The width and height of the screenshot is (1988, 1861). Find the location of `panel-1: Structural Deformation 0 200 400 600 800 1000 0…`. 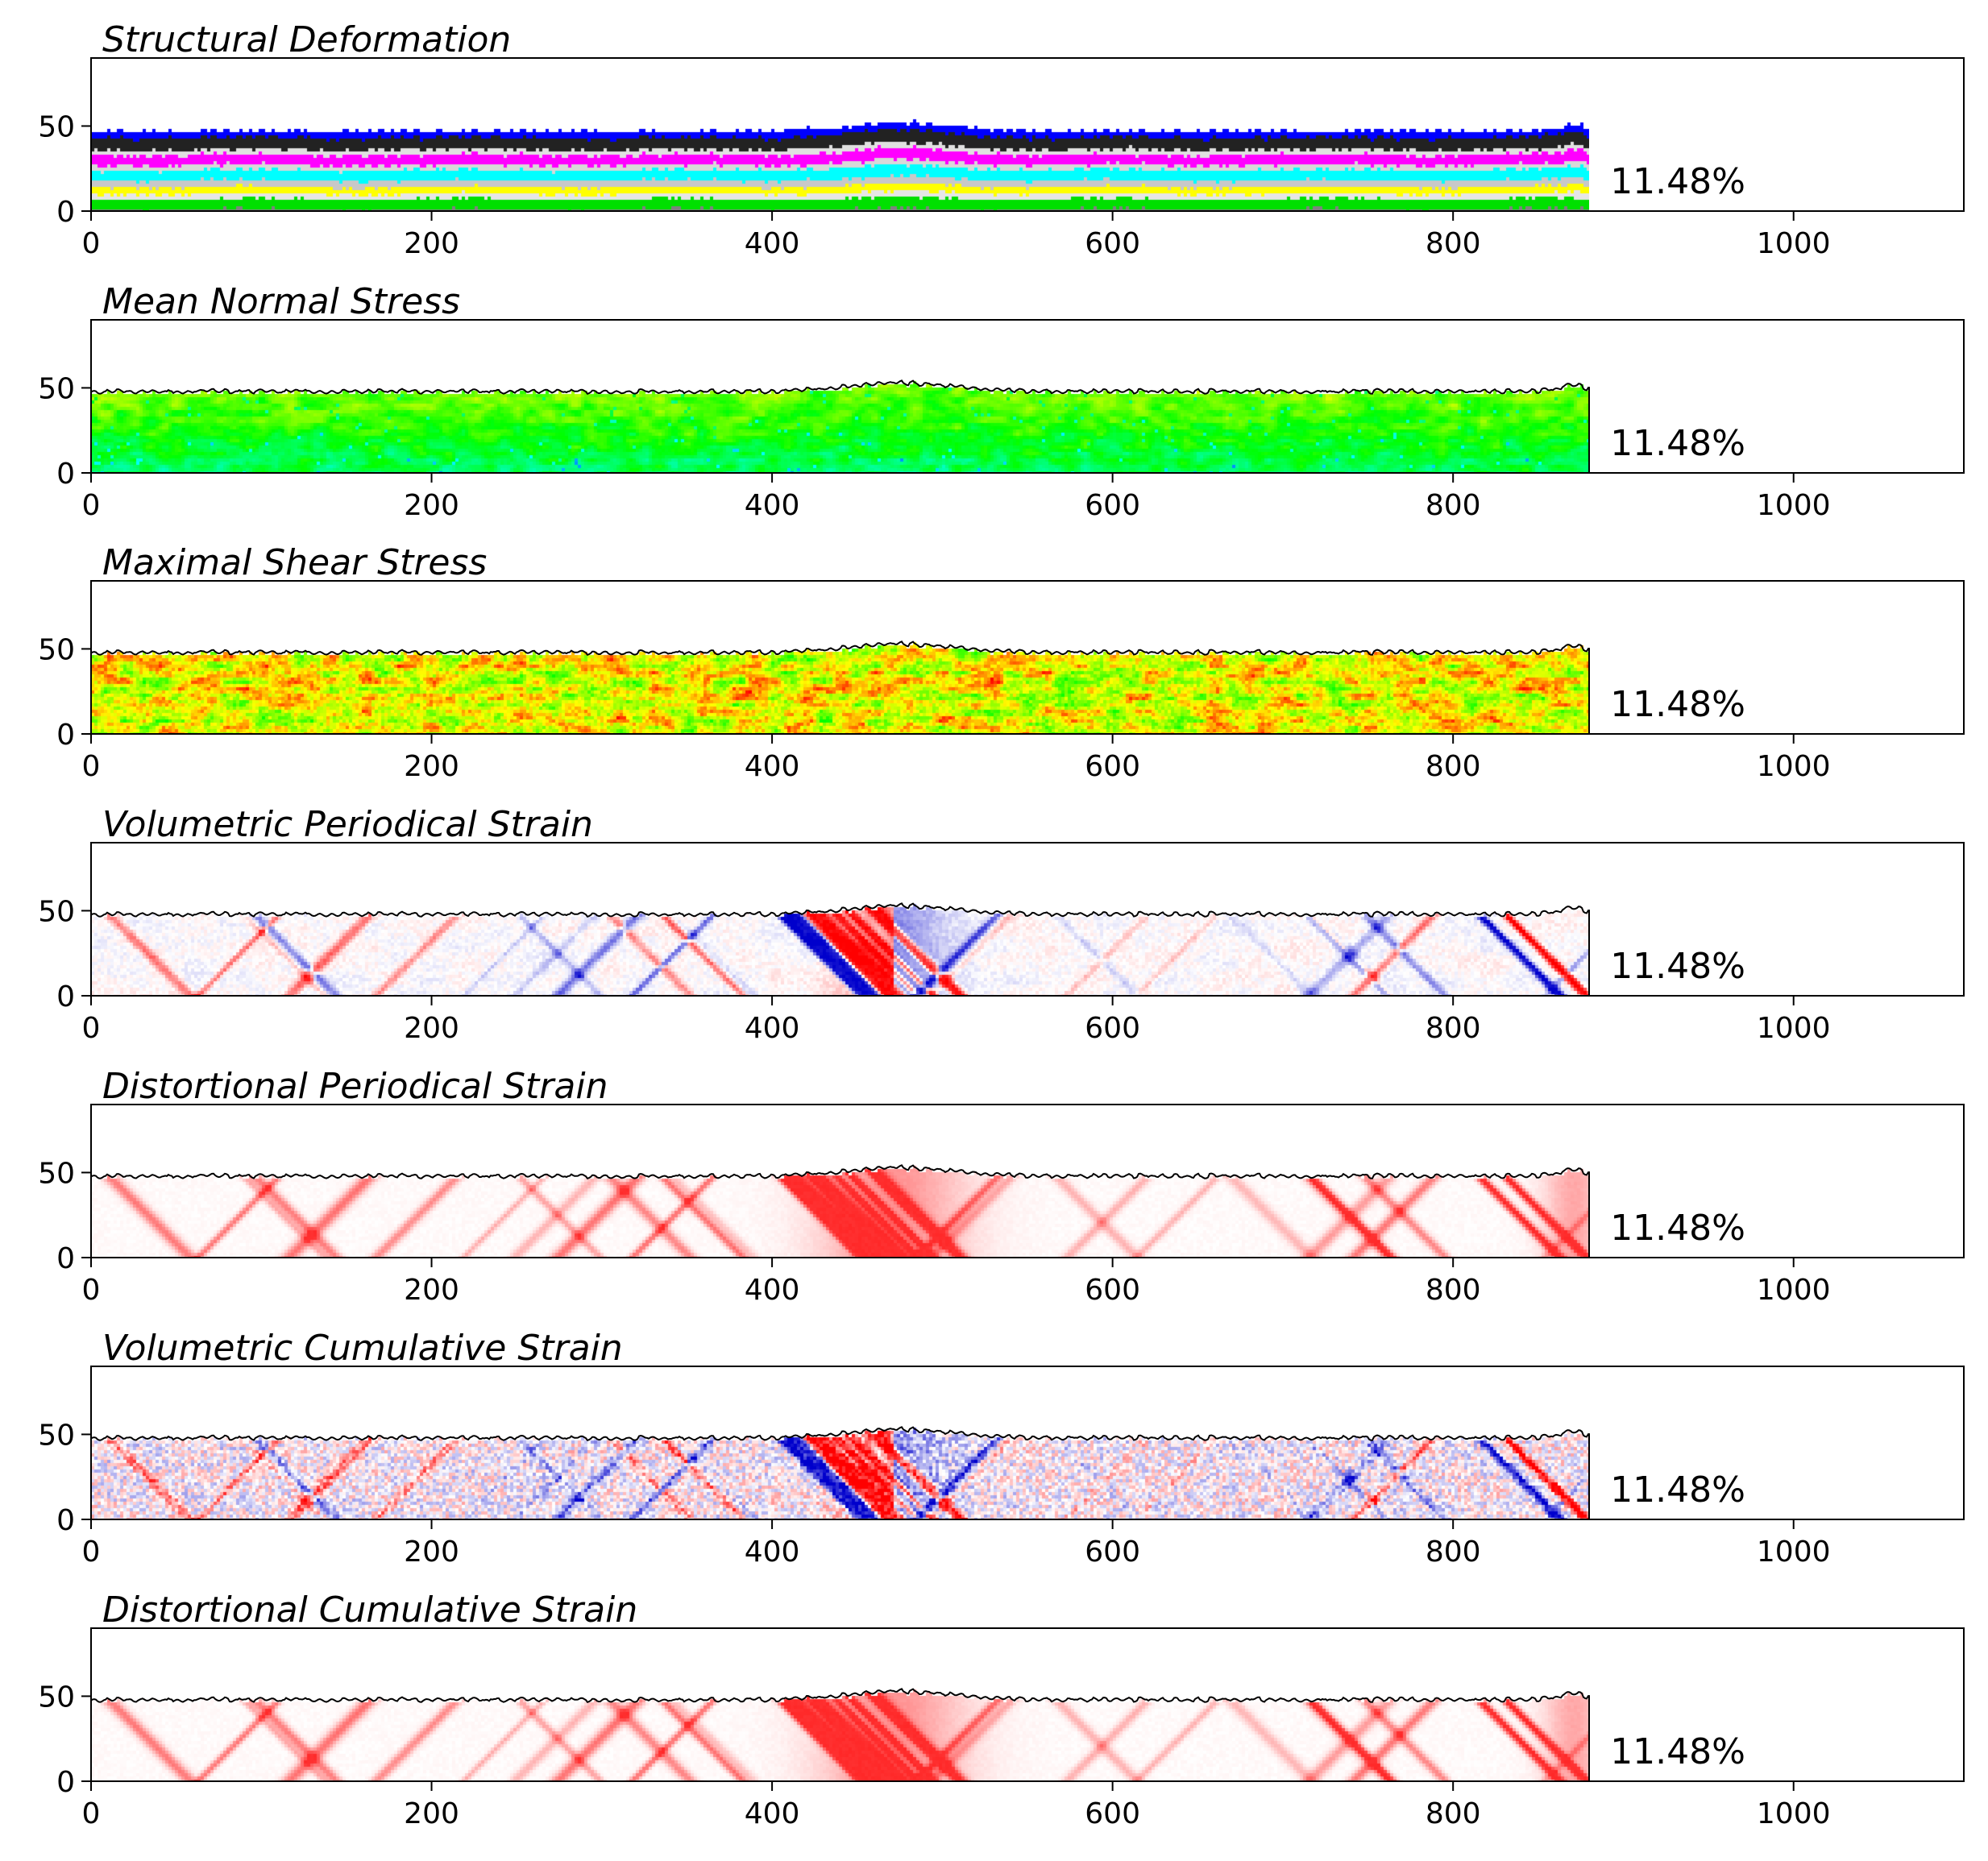

panel-1: Structural Deformation 0 200 400 600 800 1000 0… is located at coordinates (1001, 139).